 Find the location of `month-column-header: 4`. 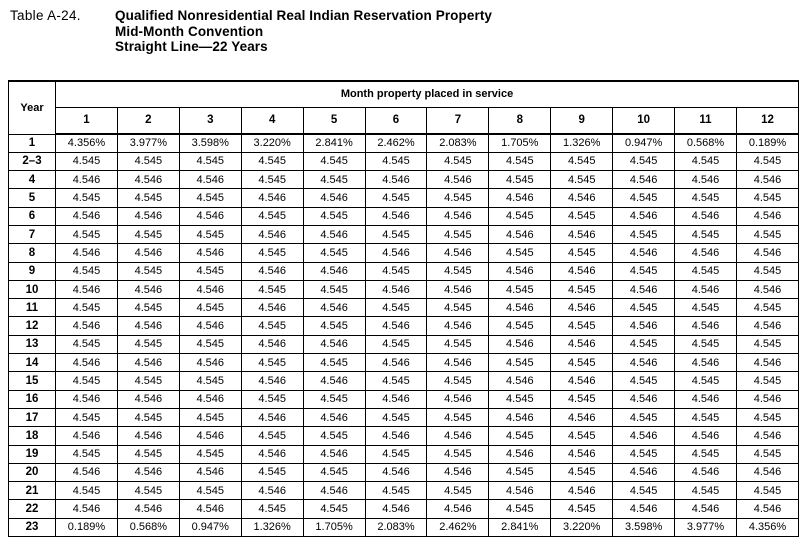

month-column-header: 4 is located at coordinates (272, 120).